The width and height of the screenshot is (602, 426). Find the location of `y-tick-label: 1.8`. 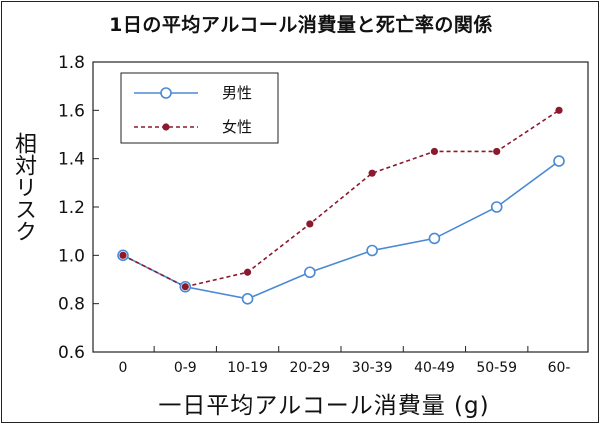

y-tick-label: 1.8 is located at coordinates (71, 63).